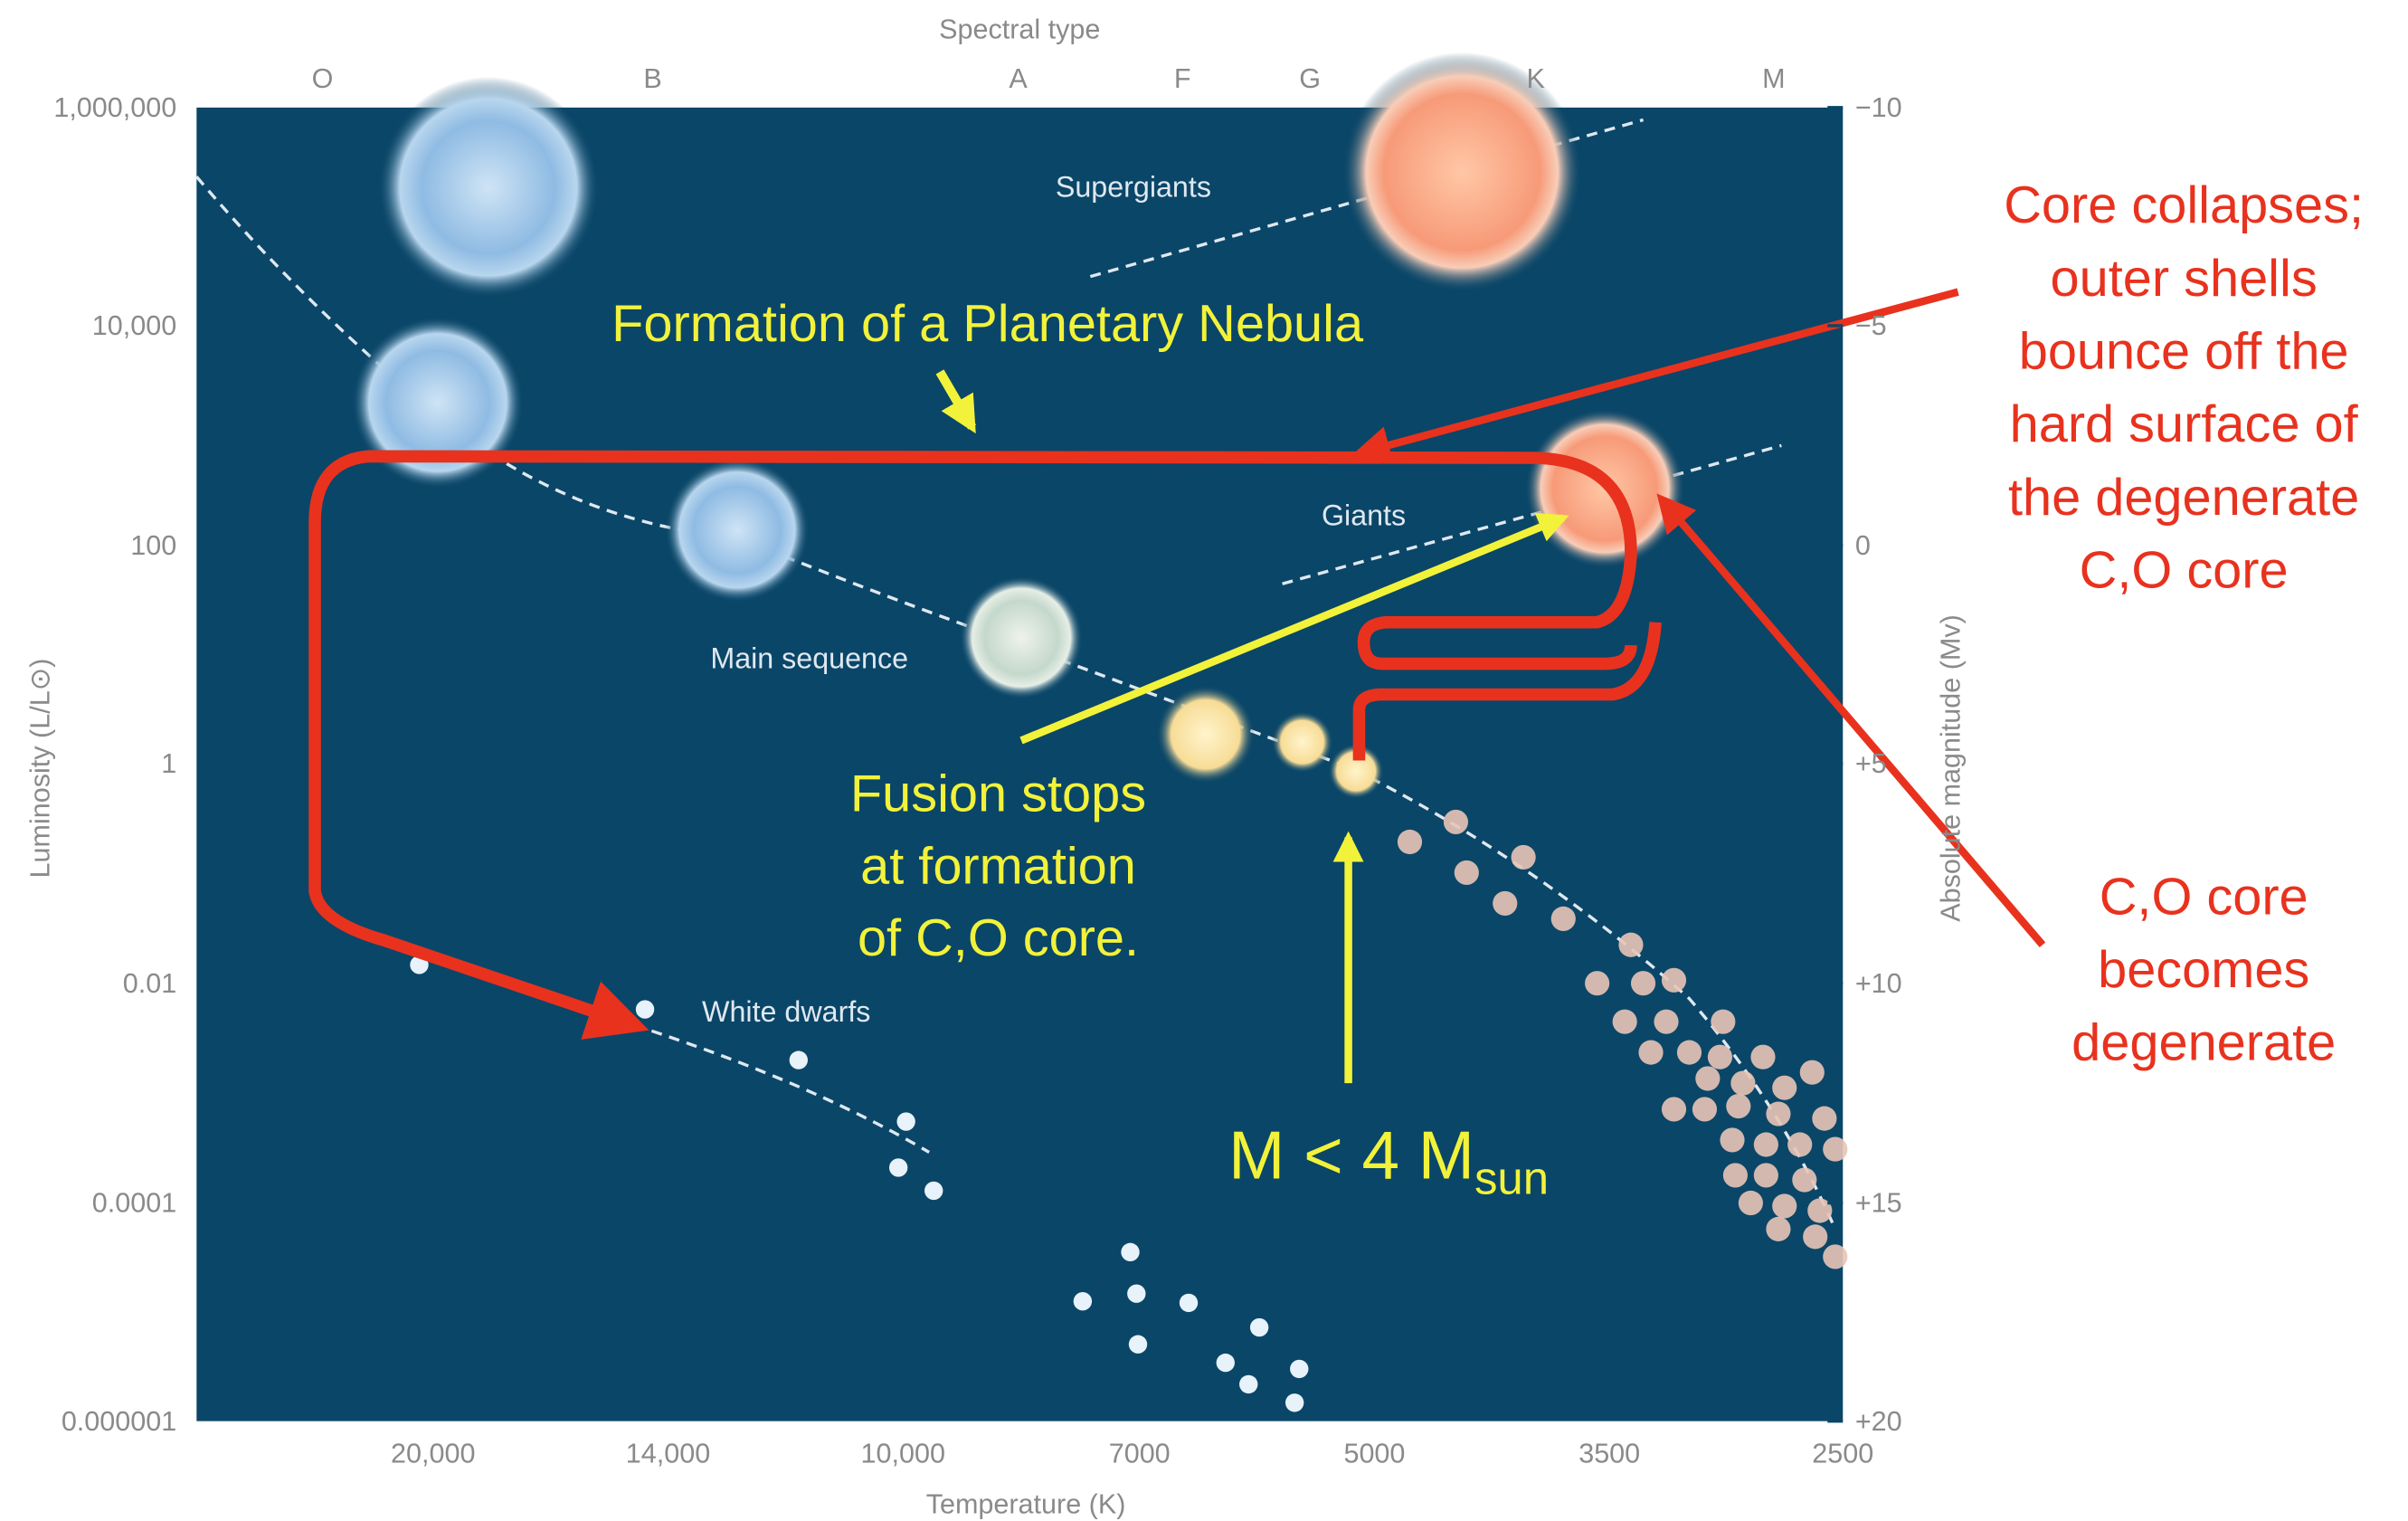  Describe the element at coordinates (2185, 279) in the screenshot. I see `annotation: outer shells` at that location.